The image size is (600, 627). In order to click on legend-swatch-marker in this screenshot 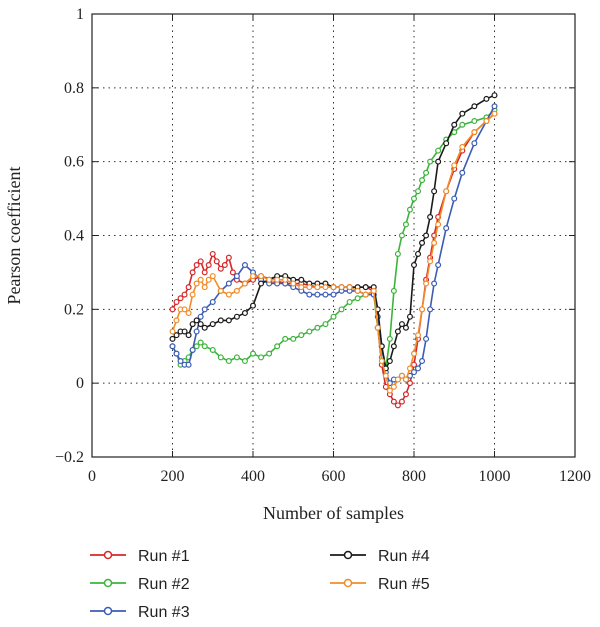, I will do `click(108, 583)`.